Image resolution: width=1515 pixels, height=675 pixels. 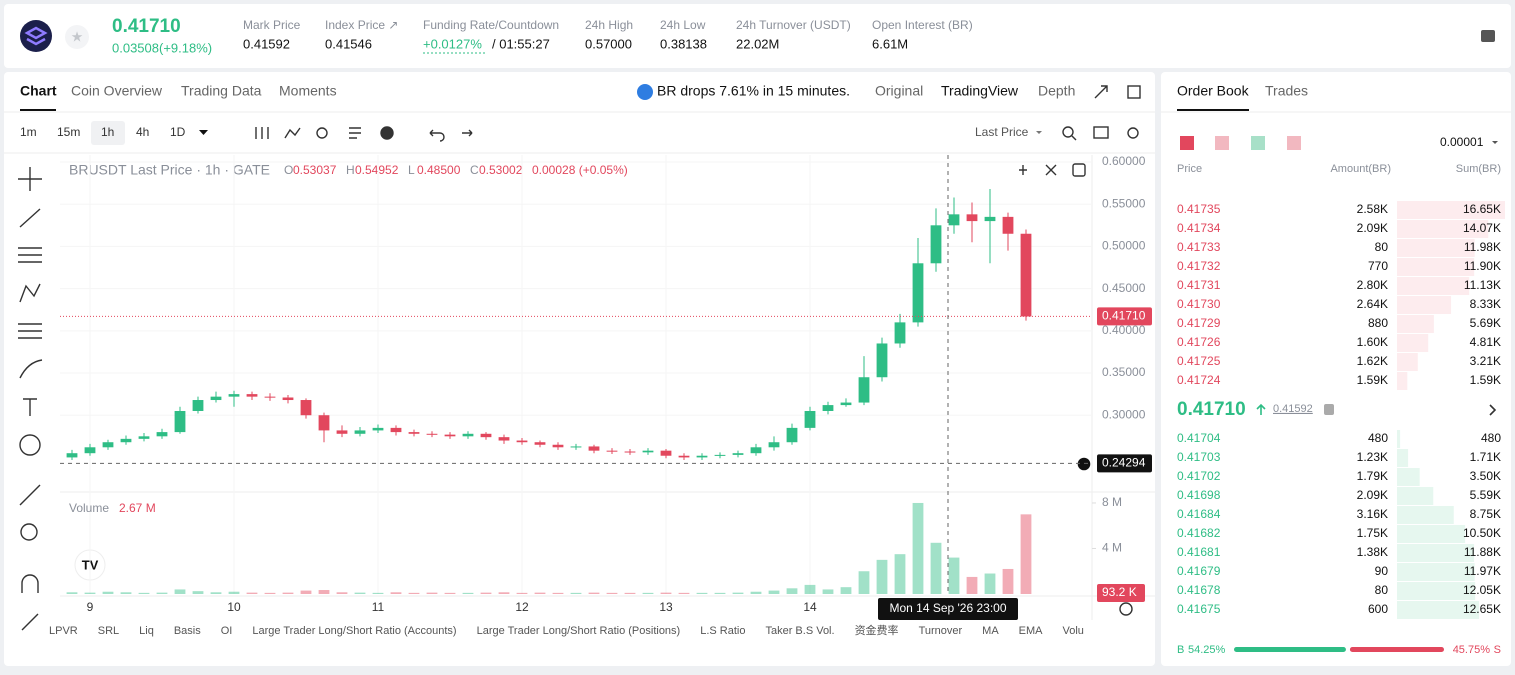 What do you see at coordinates (107, 132) in the screenshot?
I see `interval: 1h` at bounding box center [107, 132].